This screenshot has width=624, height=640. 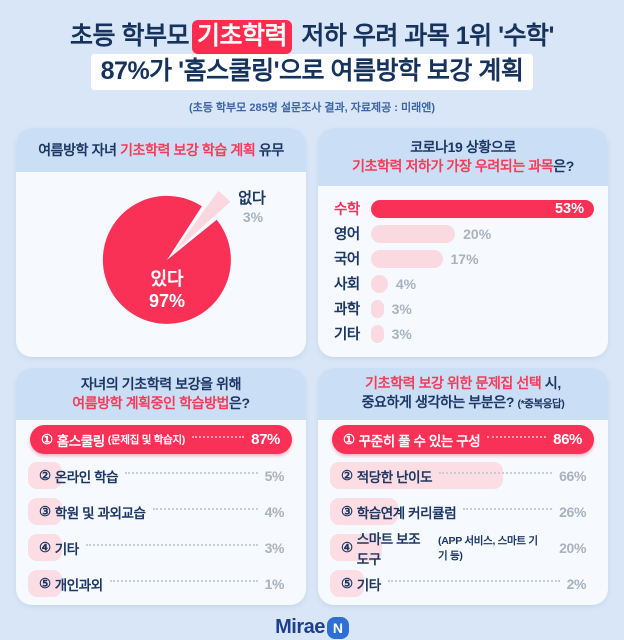 I want to click on subject-card-title: 코로나19 상황으로 기초학력 저하가 가장 우려되는 과목은?, so click(x=463, y=157).